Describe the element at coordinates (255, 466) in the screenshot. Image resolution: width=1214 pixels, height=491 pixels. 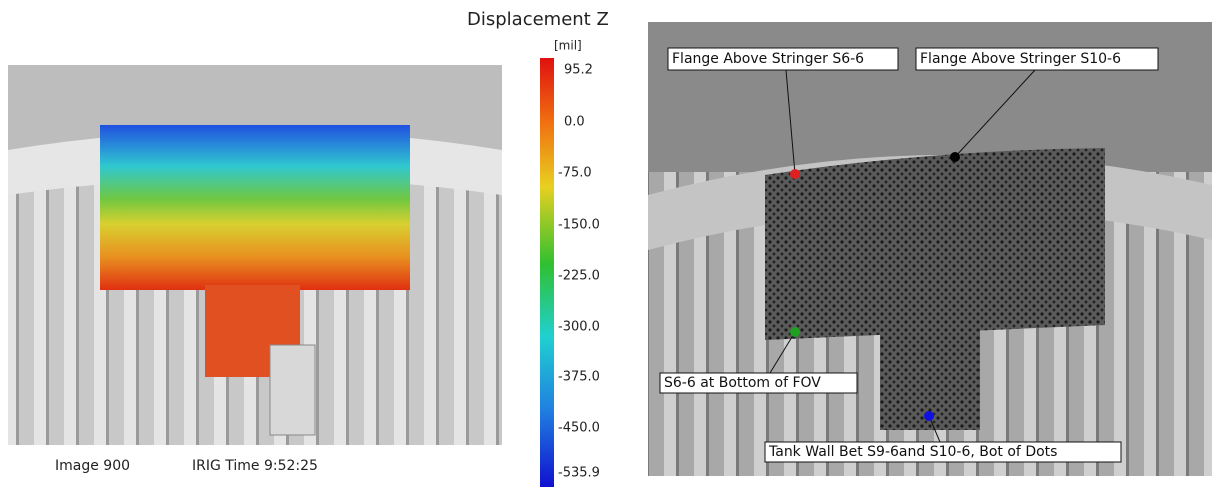
I see `time-label: IRIG Time 9:52:25` at that location.